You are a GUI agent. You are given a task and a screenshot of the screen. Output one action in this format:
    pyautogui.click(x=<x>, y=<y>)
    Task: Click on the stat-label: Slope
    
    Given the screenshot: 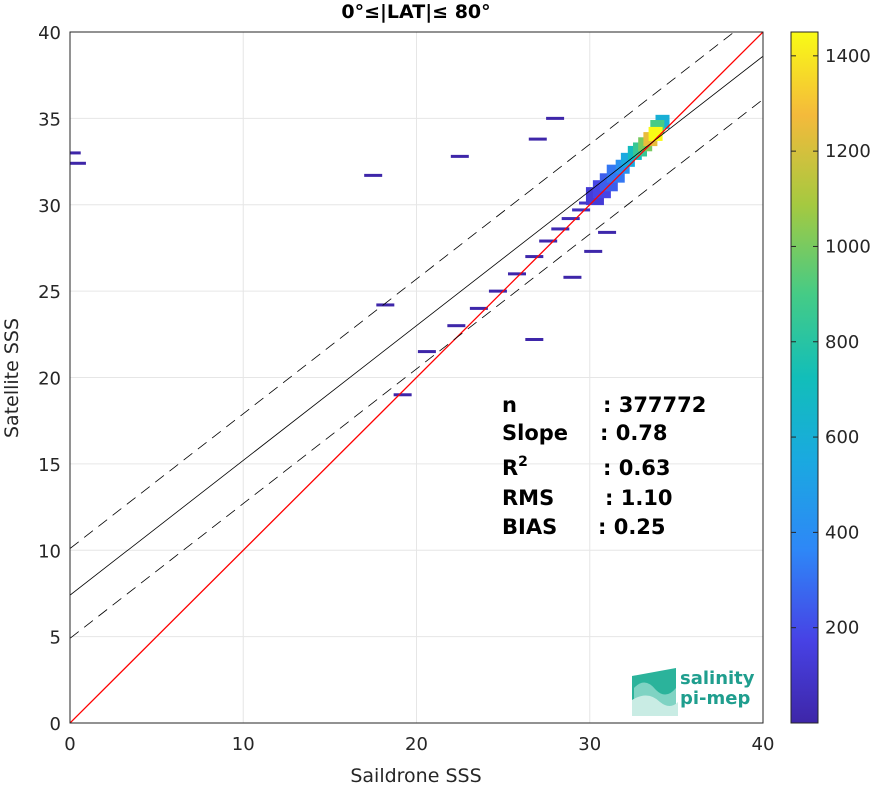 What is the action you would take?
    pyautogui.click(x=535, y=433)
    